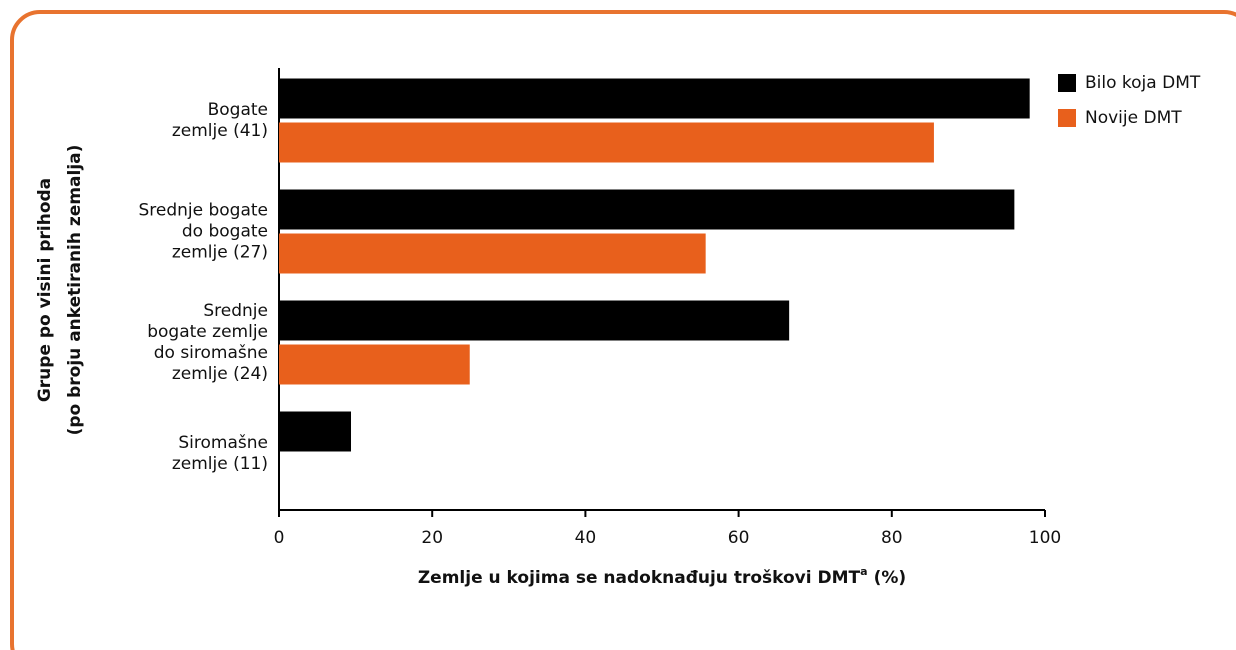  I want to click on y-tick-label: Srednje bogate do bogate zemlje (27), so click(203, 232).